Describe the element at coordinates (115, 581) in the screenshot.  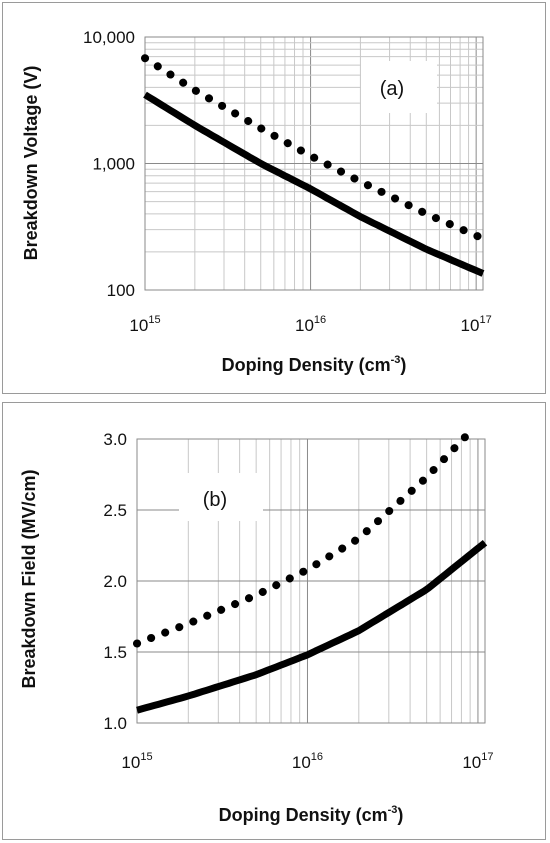
I see `y-tick-label: 2.0` at that location.